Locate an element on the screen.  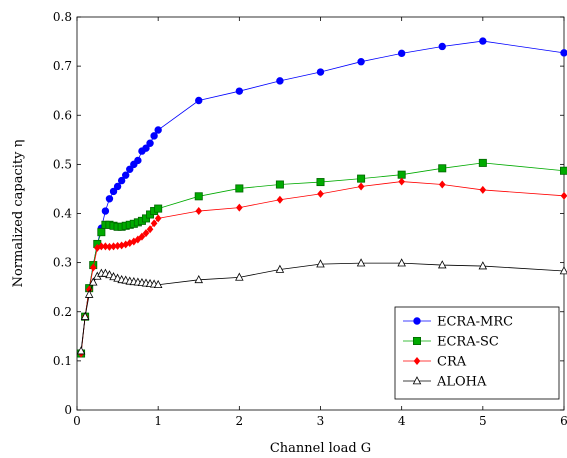
y-tick-label: 0.8 is located at coordinates (62, 17).